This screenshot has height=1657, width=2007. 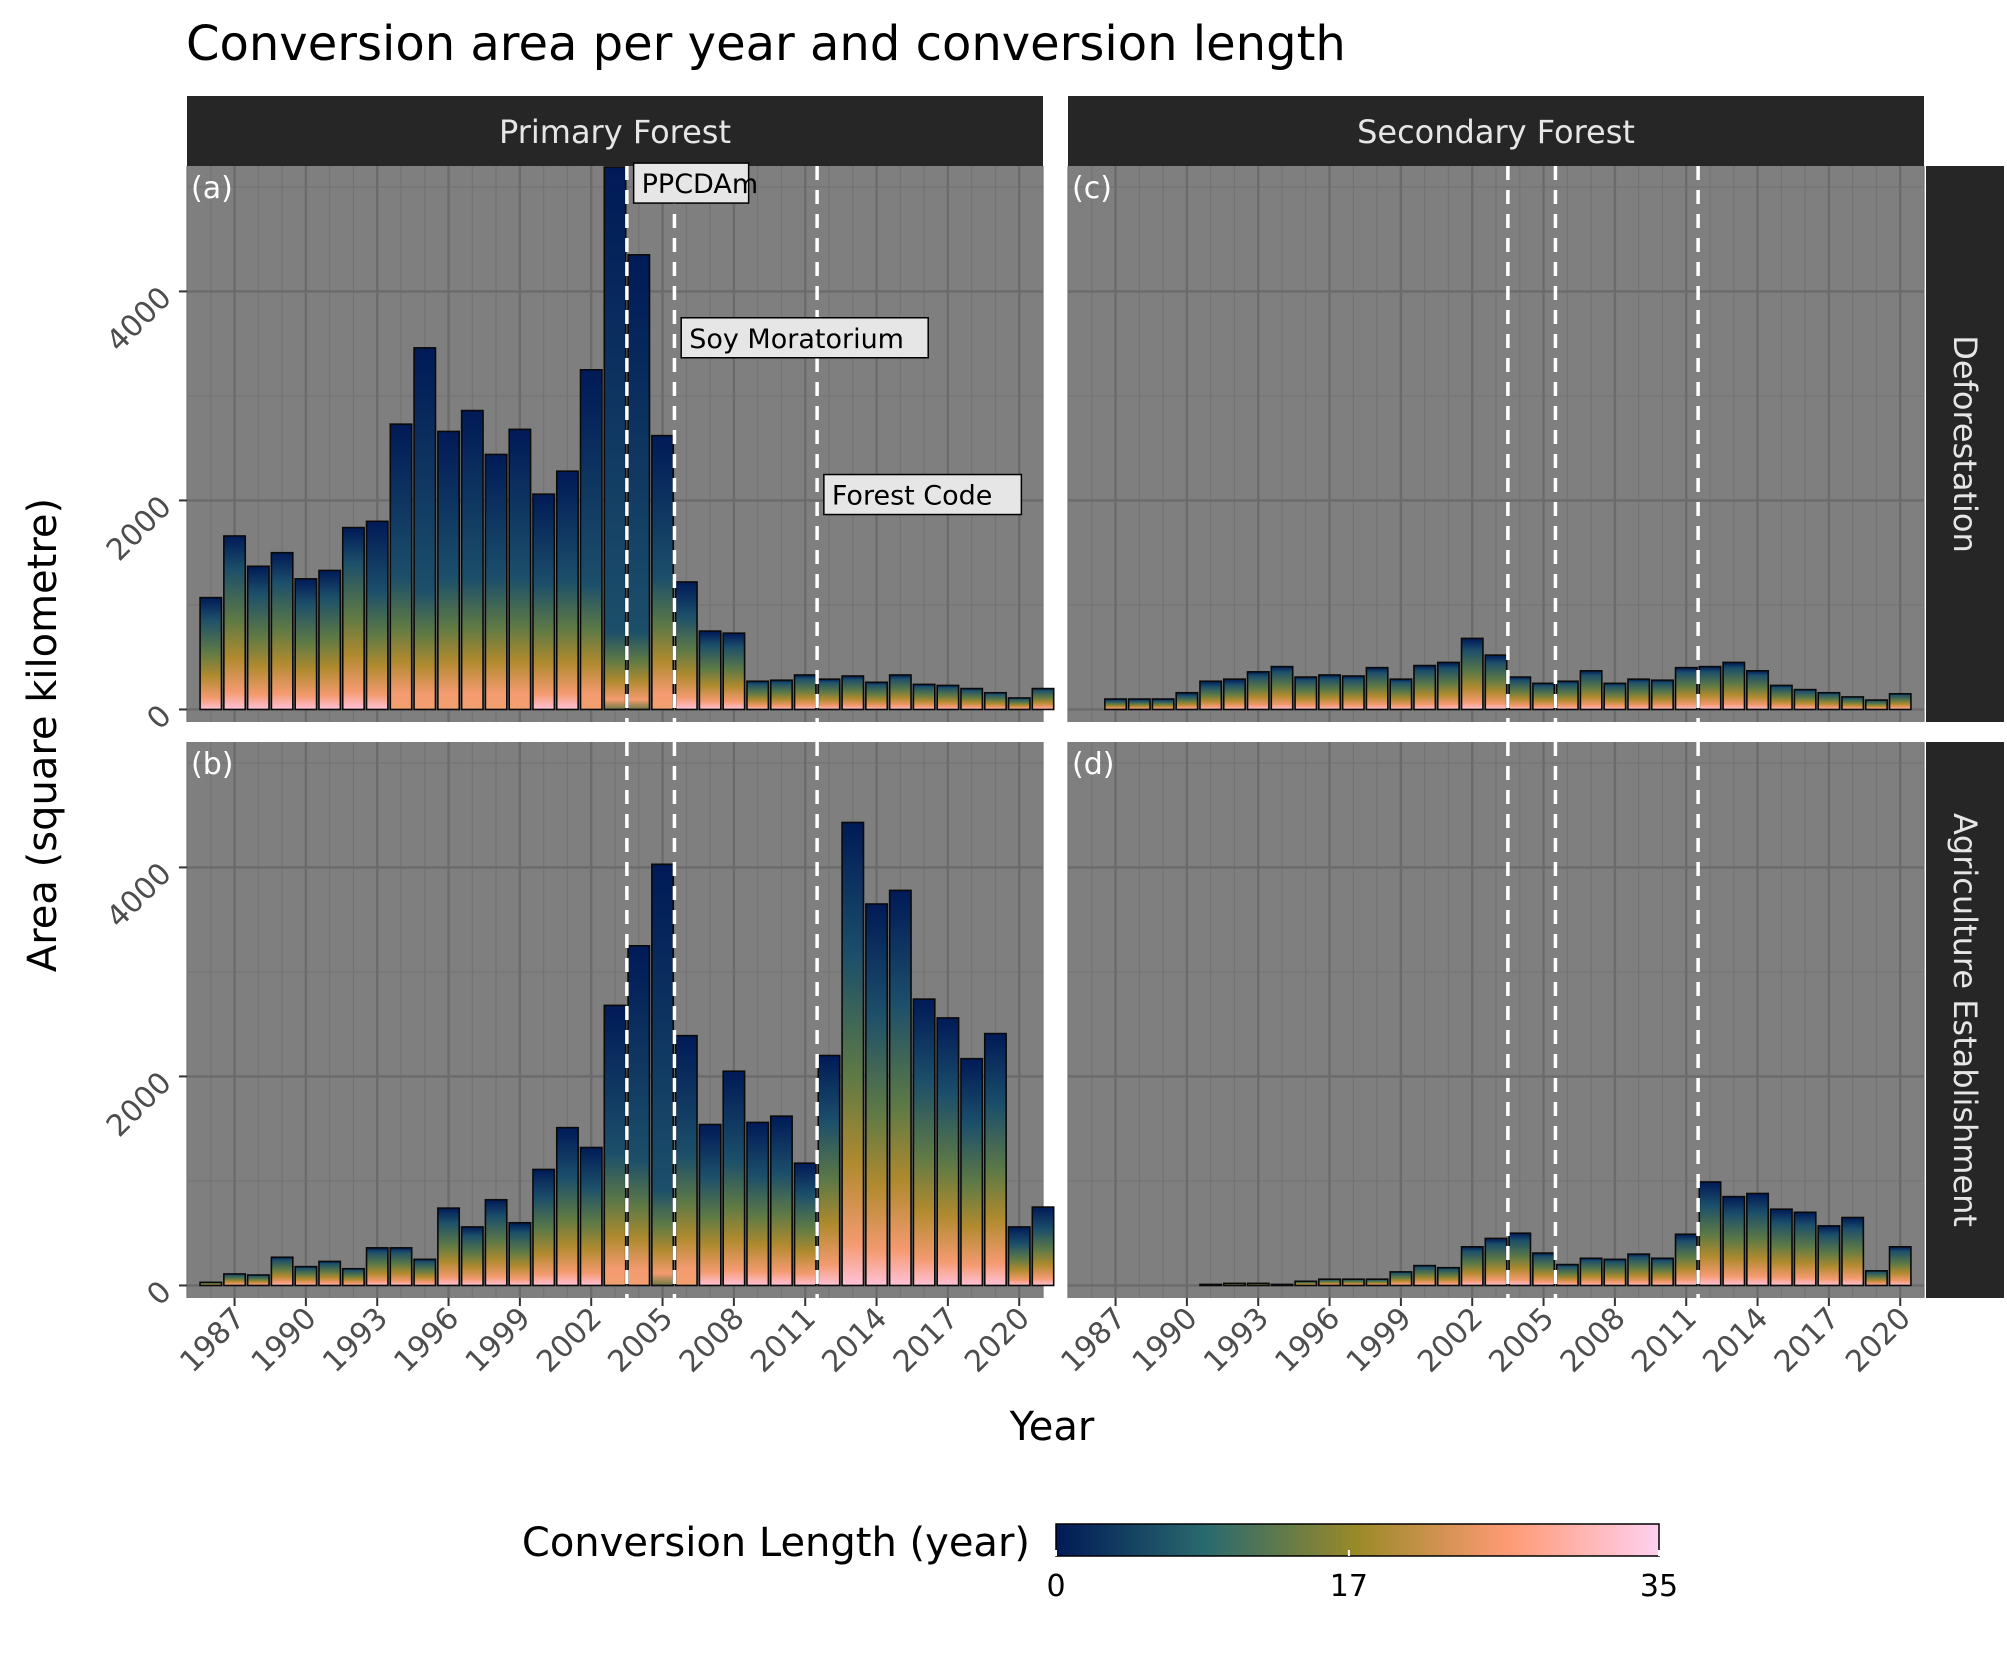 What do you see at coordinates (212, 188) in the screenshot?
I see `panel-tag: (a)` at bounding box center [212, 188].